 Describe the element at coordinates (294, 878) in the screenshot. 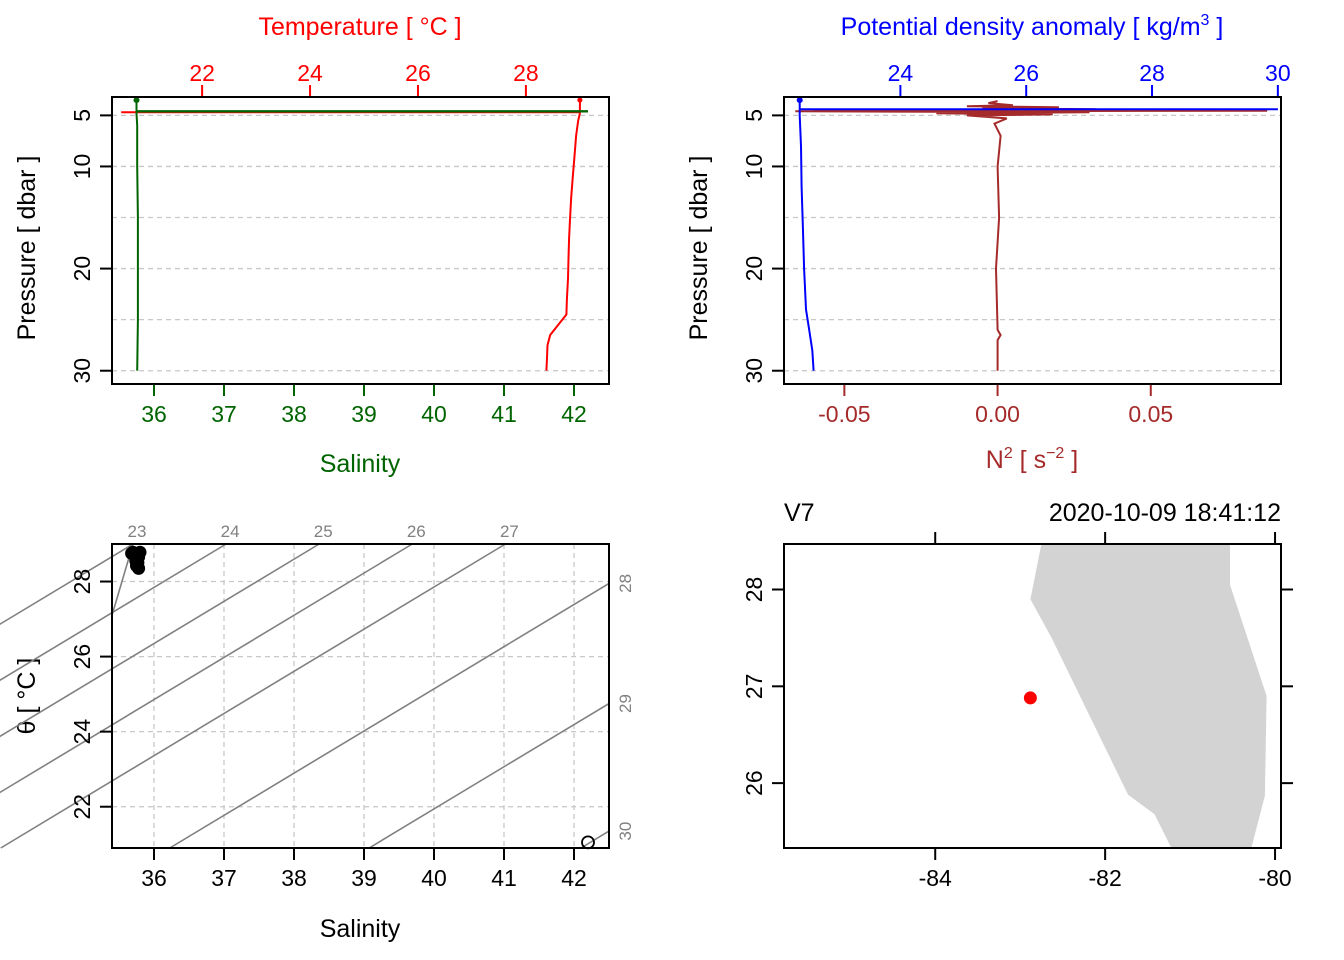

I see `x-tick-label: 38` at that location.